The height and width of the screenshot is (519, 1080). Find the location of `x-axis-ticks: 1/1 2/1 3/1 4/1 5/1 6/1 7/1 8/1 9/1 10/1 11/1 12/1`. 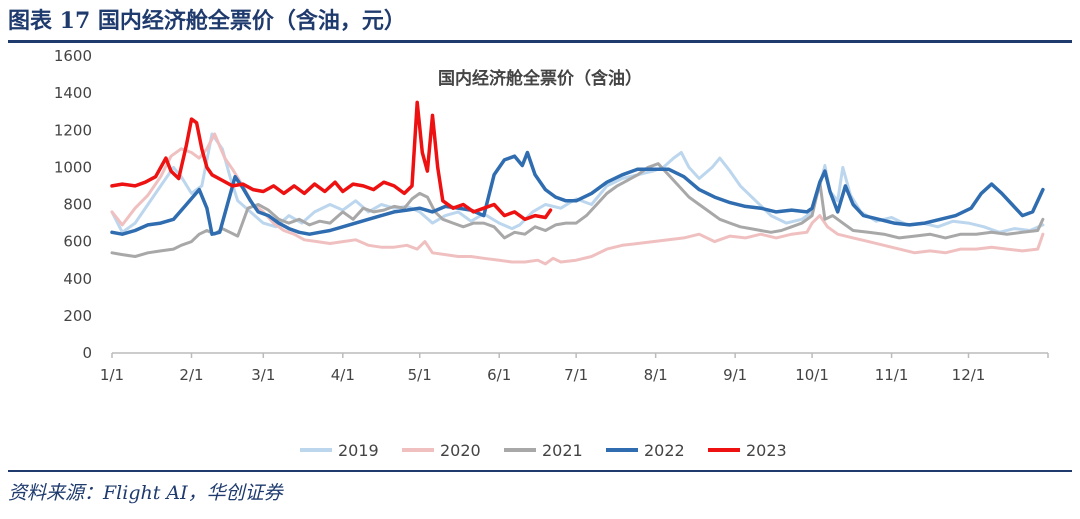

x-axis-ticks: 1/1 2/1 3/1 4/1 5/1 6/1 7/1 8/1 9/1 10/1 11/1 12/1 is located at coordinates (574, 368).